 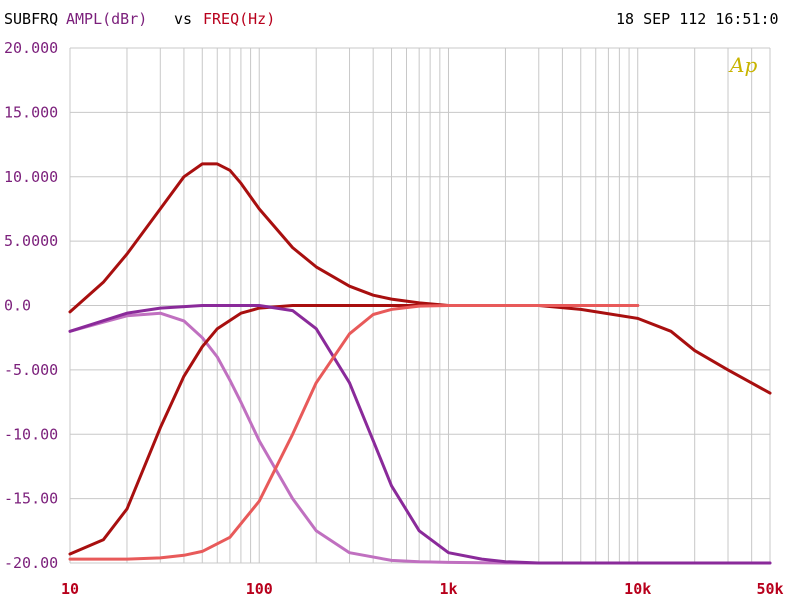 I want to click on y-tick-label: 10.000, so click(x=31, y=177).